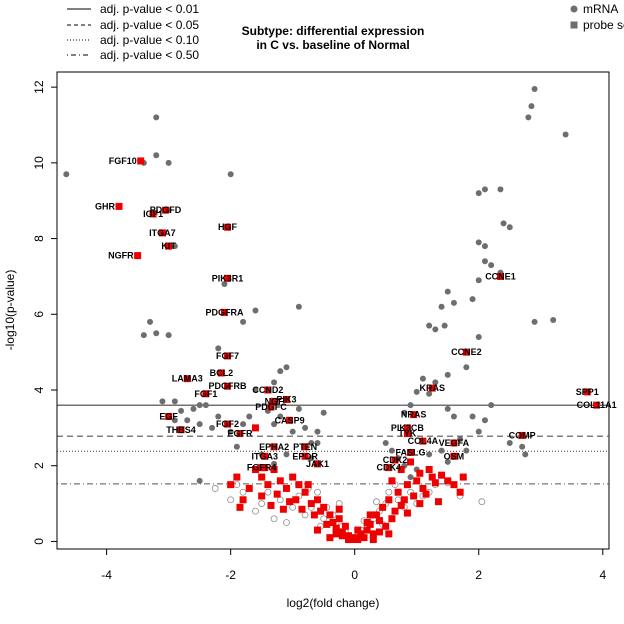  What do you see at coordinates (230, 575) in the screenshot?
I see `x-tick-label-1: -2` at bounding box center [230, 575].